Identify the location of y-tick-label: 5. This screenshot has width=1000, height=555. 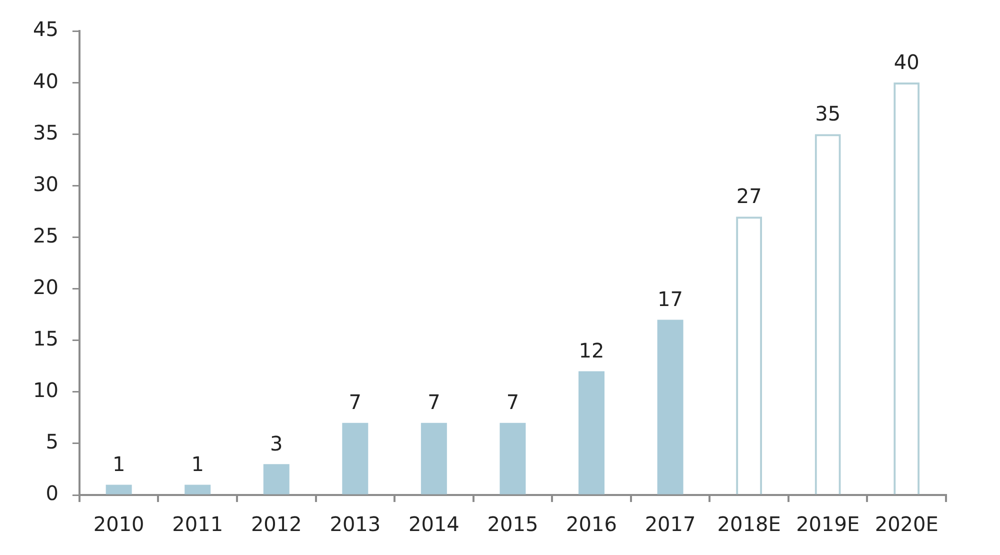
(52, 442).